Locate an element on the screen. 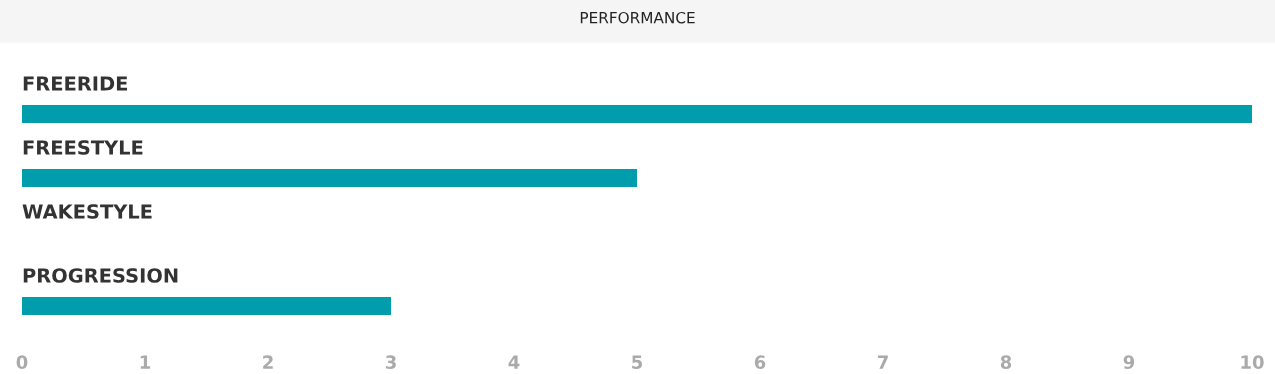 Image resolution: width=1275 pixels, height=374 pixels. y-tick-label: FREERIDE is located at coordinates (75, 83).